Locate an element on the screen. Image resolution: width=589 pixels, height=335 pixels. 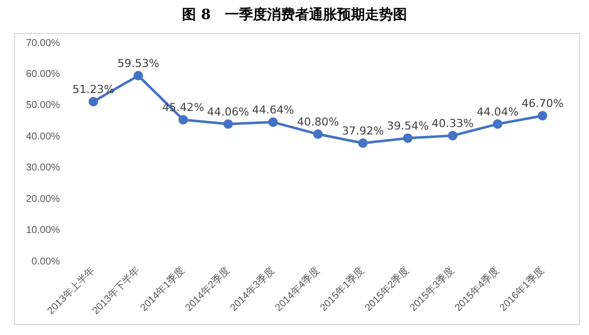
data-label: 37.92% is located at coordinates (363, 131).